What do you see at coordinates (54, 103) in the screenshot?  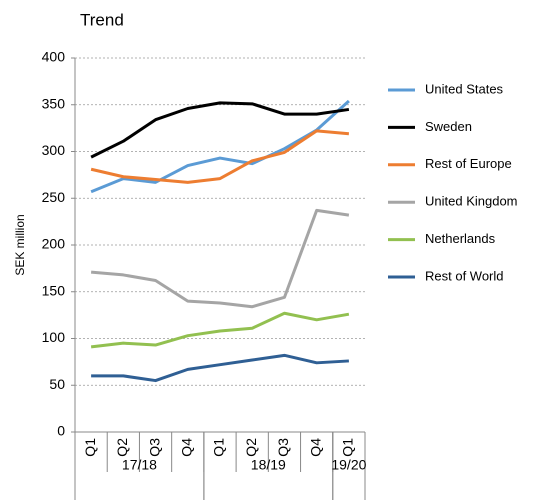 I see `y-tick-label: 350` at bounding box center [54, 103].